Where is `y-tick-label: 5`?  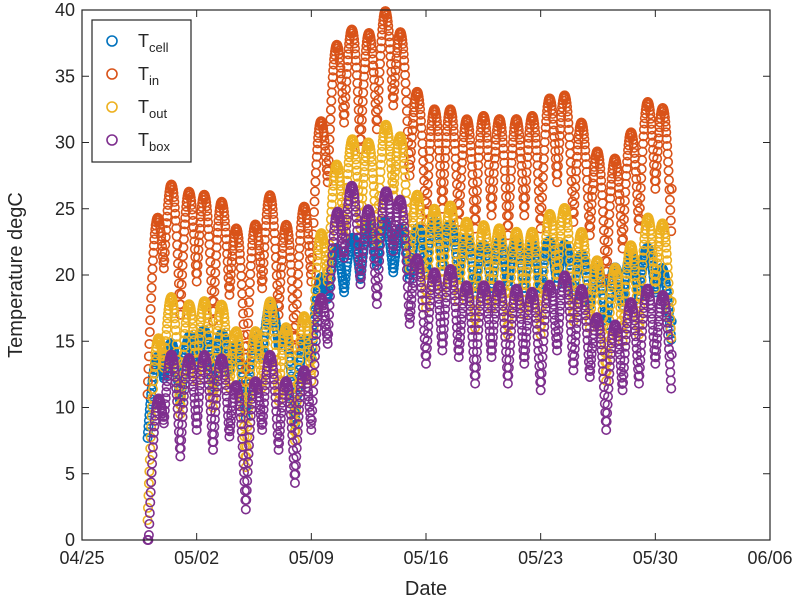 y-tick-label: 5 is located at coordinates (70, 474).